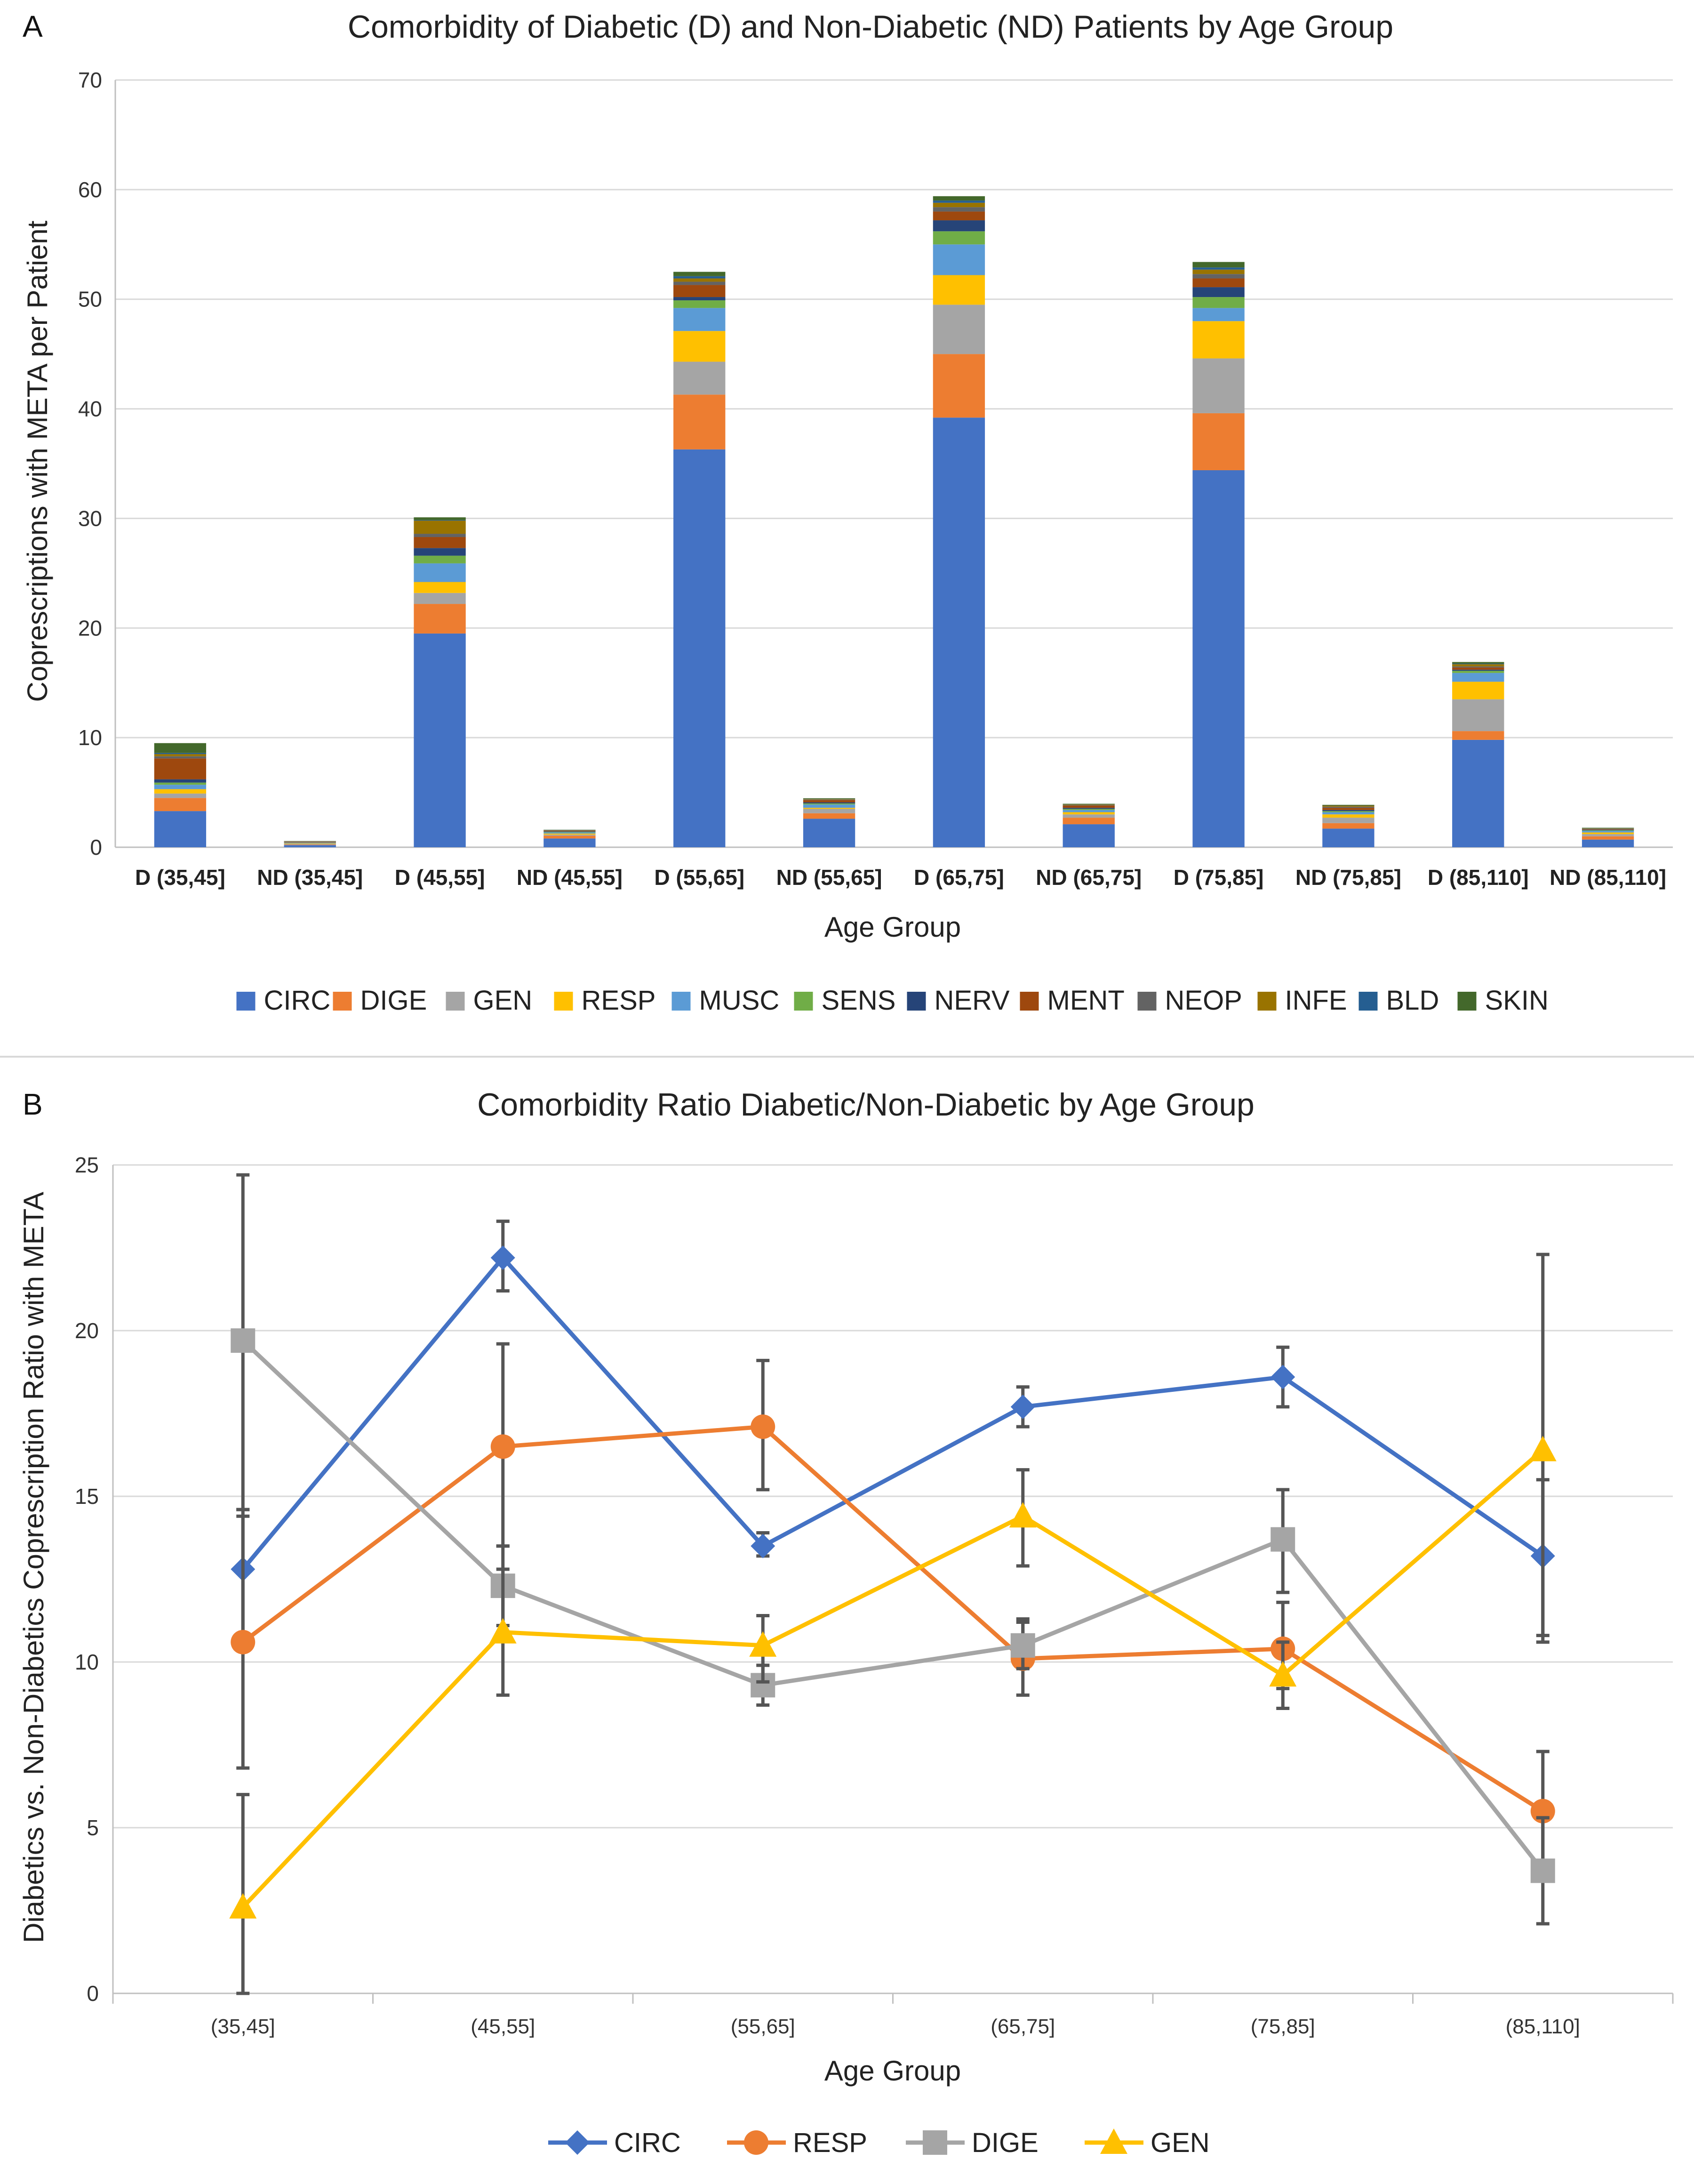 The height and width of the screenshot is (2184, 1694). What do you see at coordinates (803, 1001) in the screenshot?
I see `legend-swatch-sens` at bounding box center [803, 1001].